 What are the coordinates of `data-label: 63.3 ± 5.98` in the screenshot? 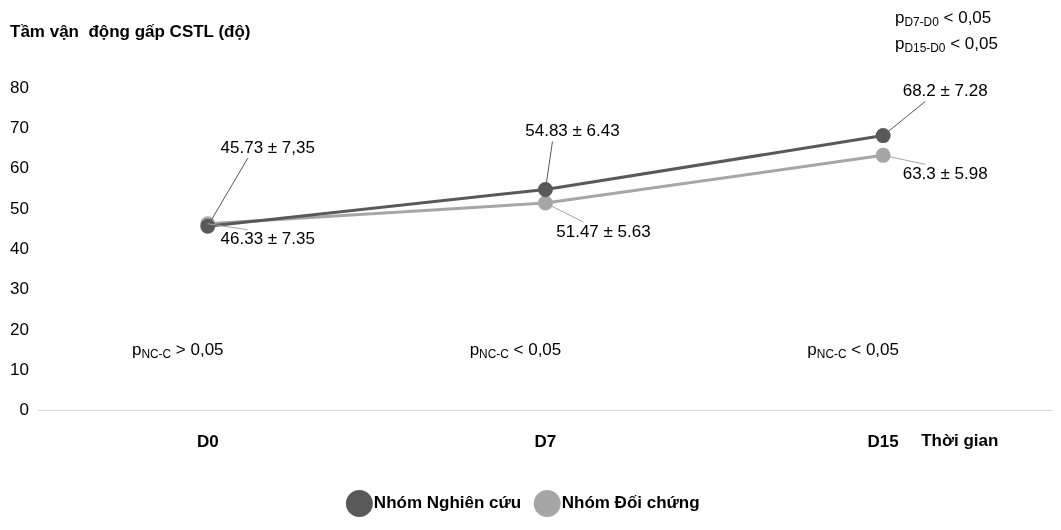 It's located at (945, 174).